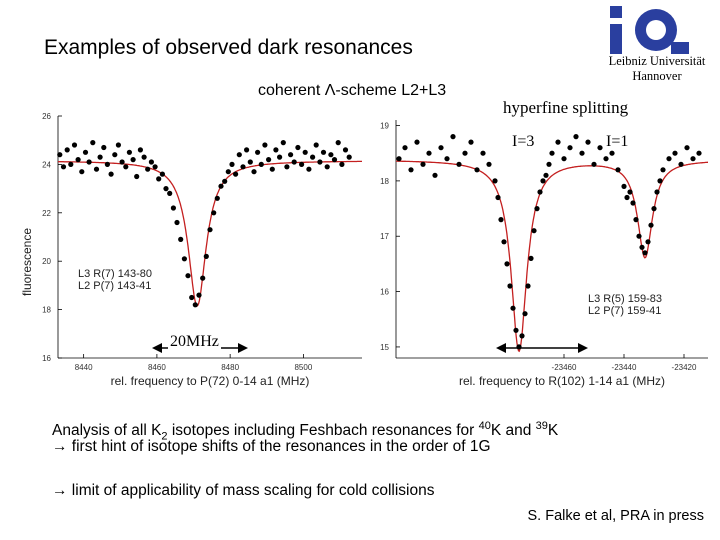  Describe the element at coordinates (352, 90) in the screenshot. I see `lambda-scheme-label: coherent Λ-scheme L2+L3` at that location.